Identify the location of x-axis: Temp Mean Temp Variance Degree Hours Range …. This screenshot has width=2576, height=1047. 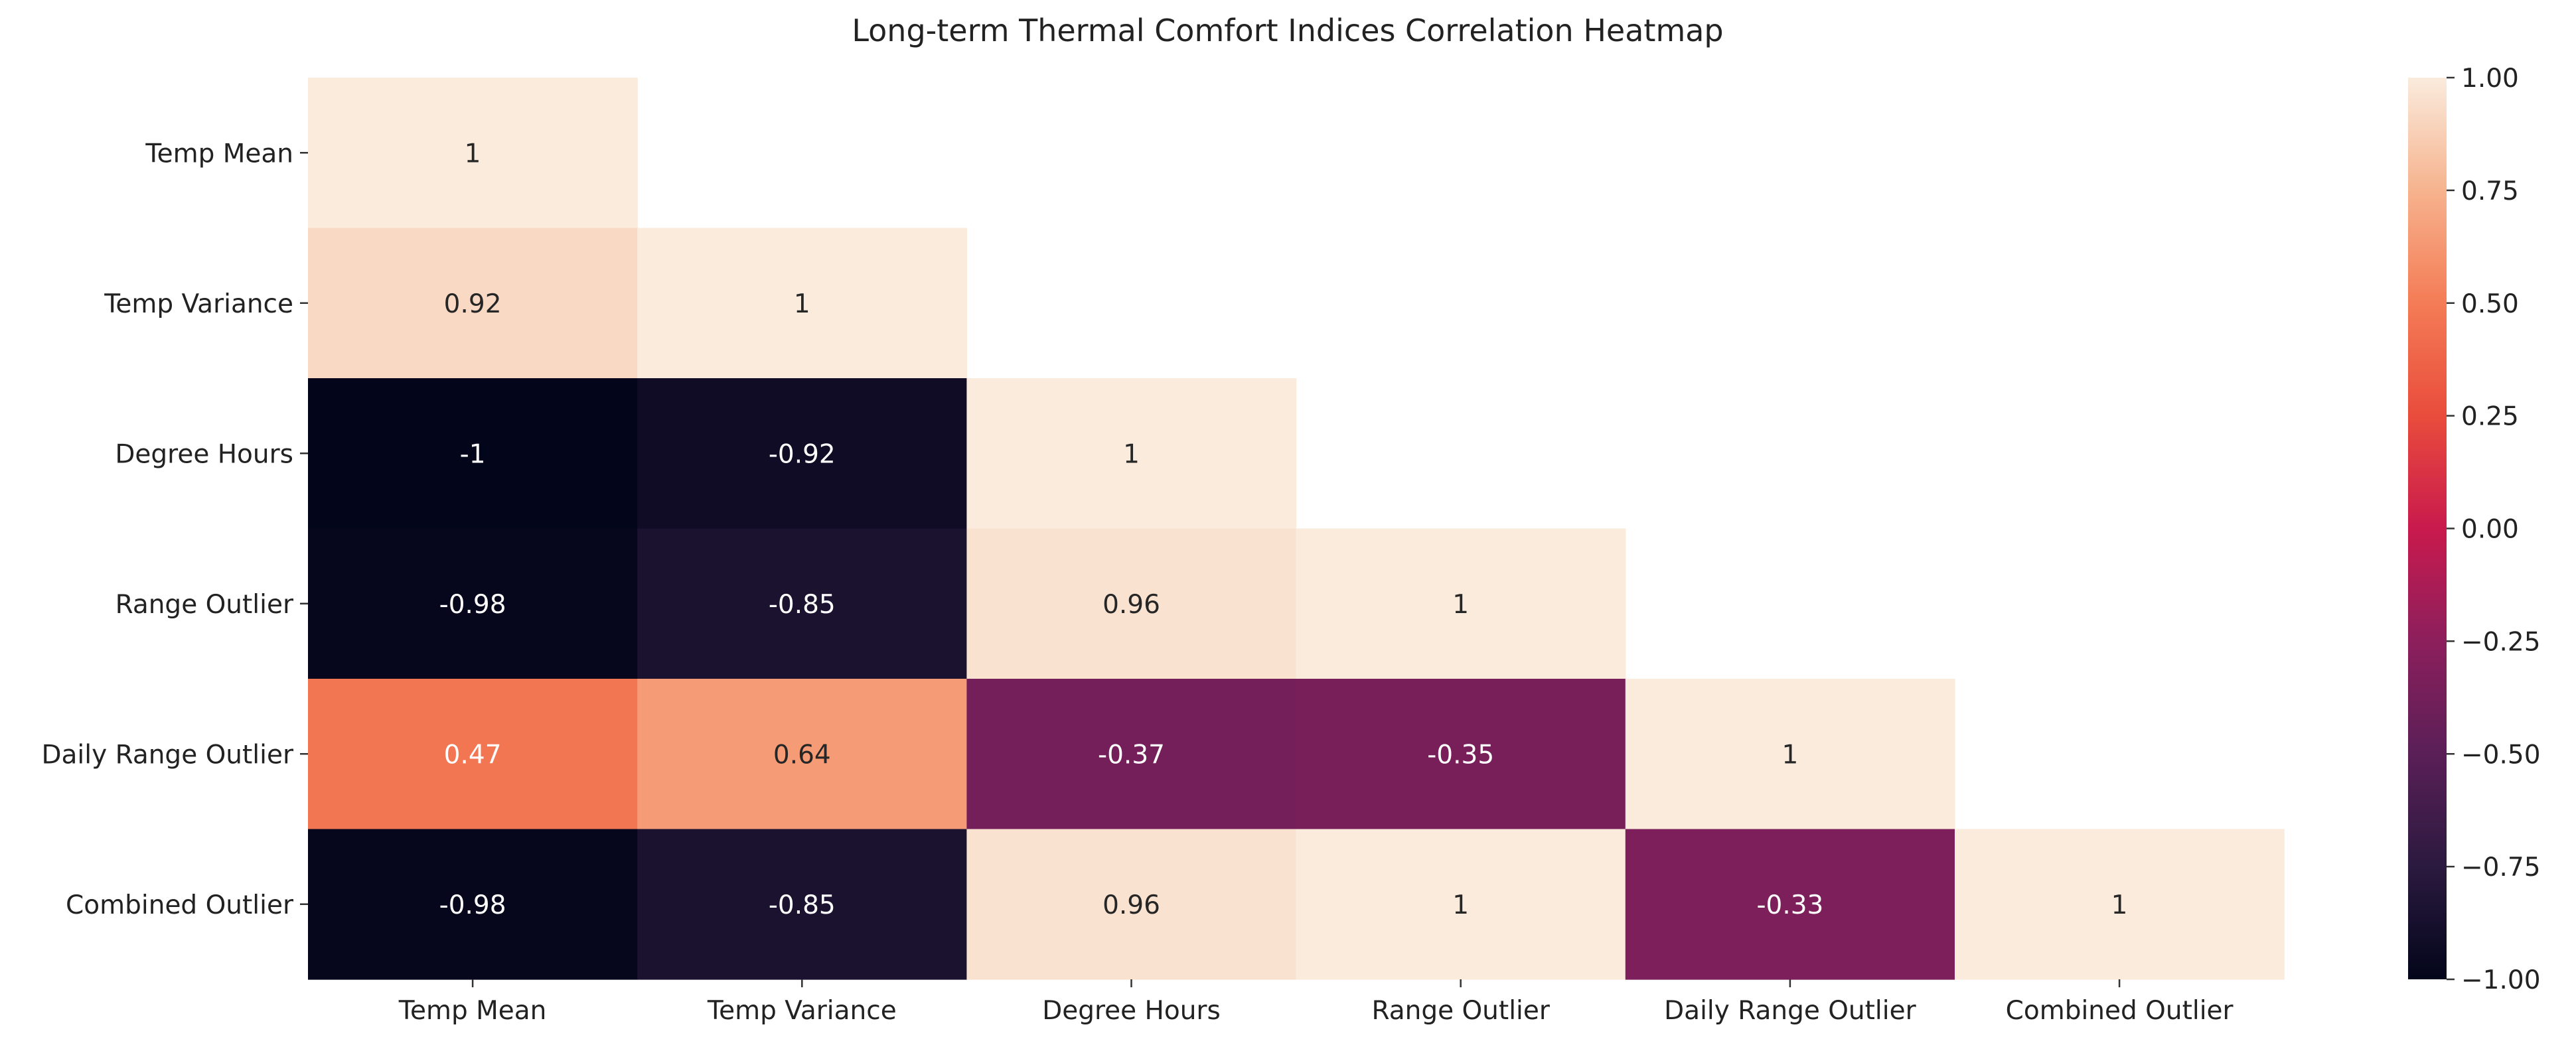
(1316, 1002).